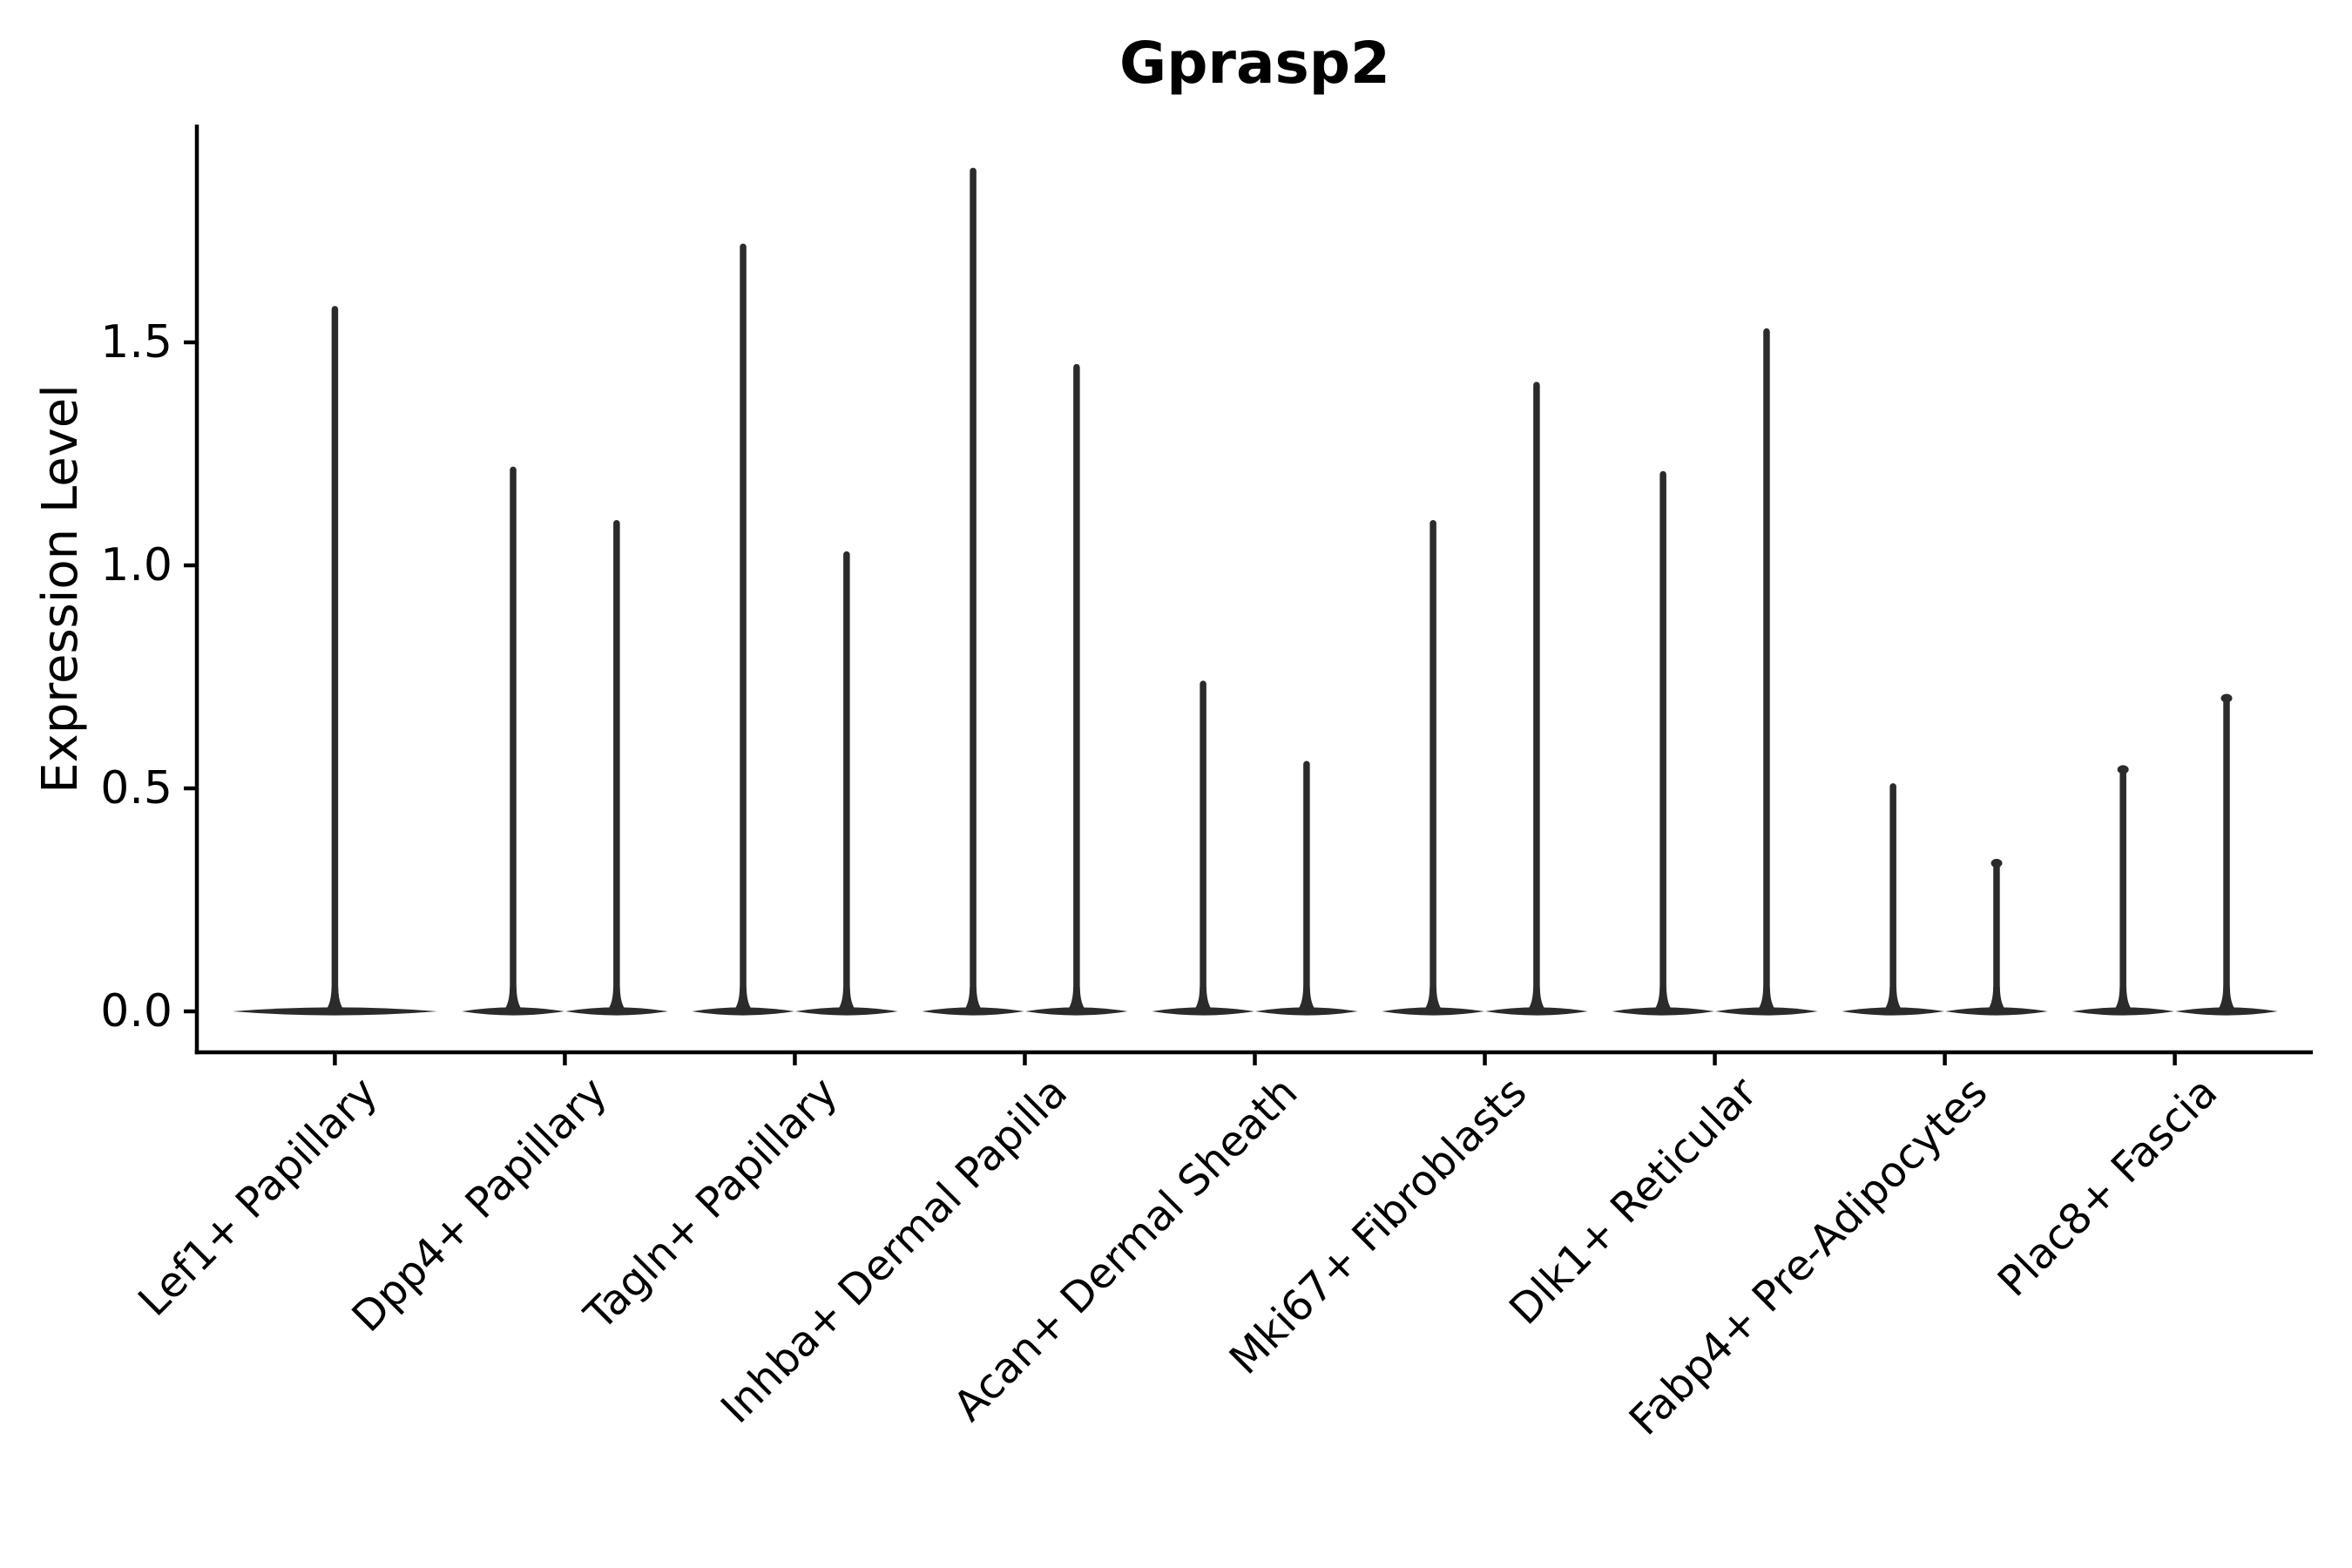  I want to click on chart-title: Gprasp2, so click(1254, 64).